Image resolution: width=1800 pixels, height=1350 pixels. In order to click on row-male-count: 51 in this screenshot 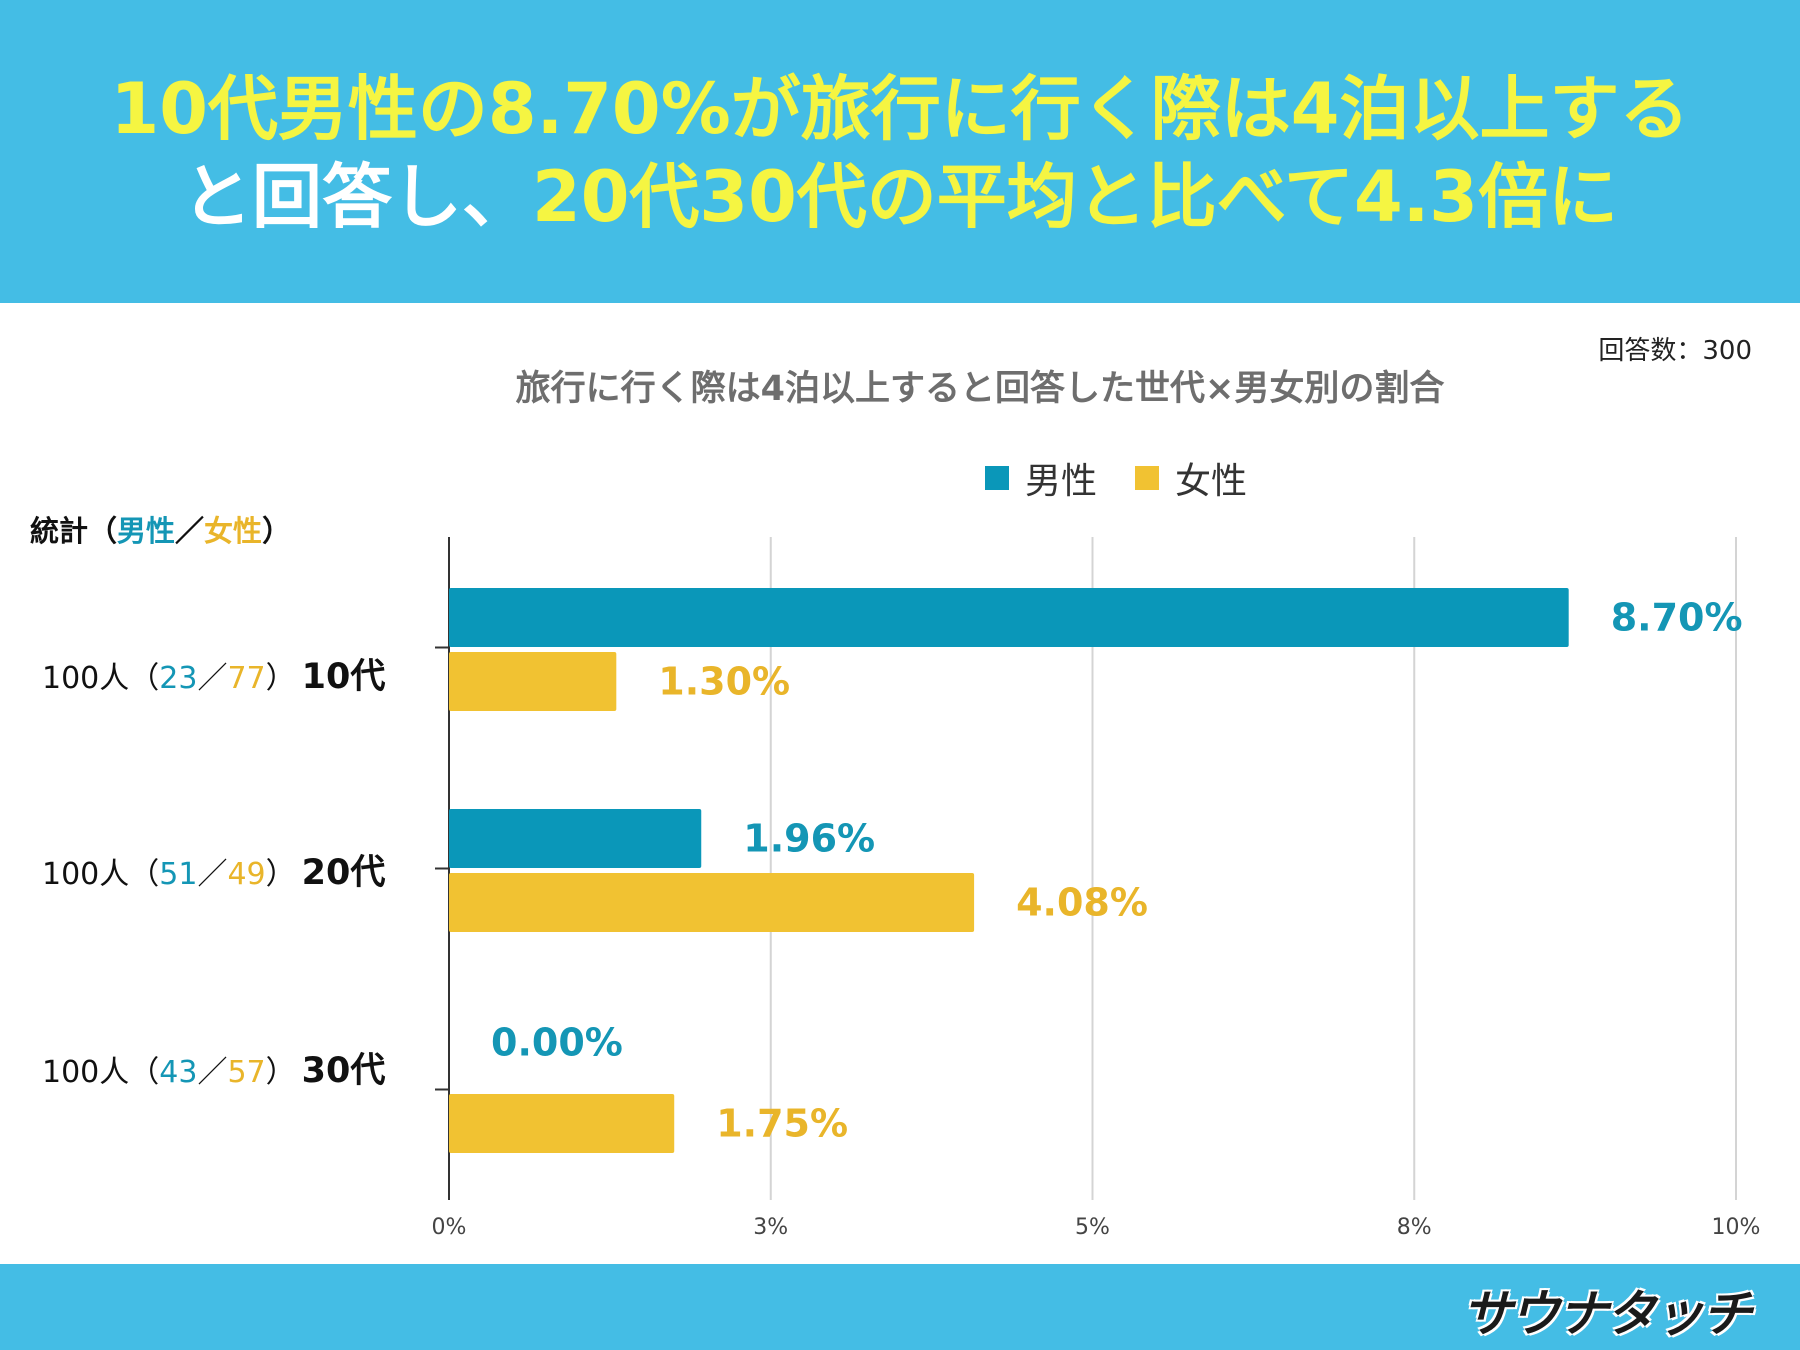, I will do `click(178, 874)`.